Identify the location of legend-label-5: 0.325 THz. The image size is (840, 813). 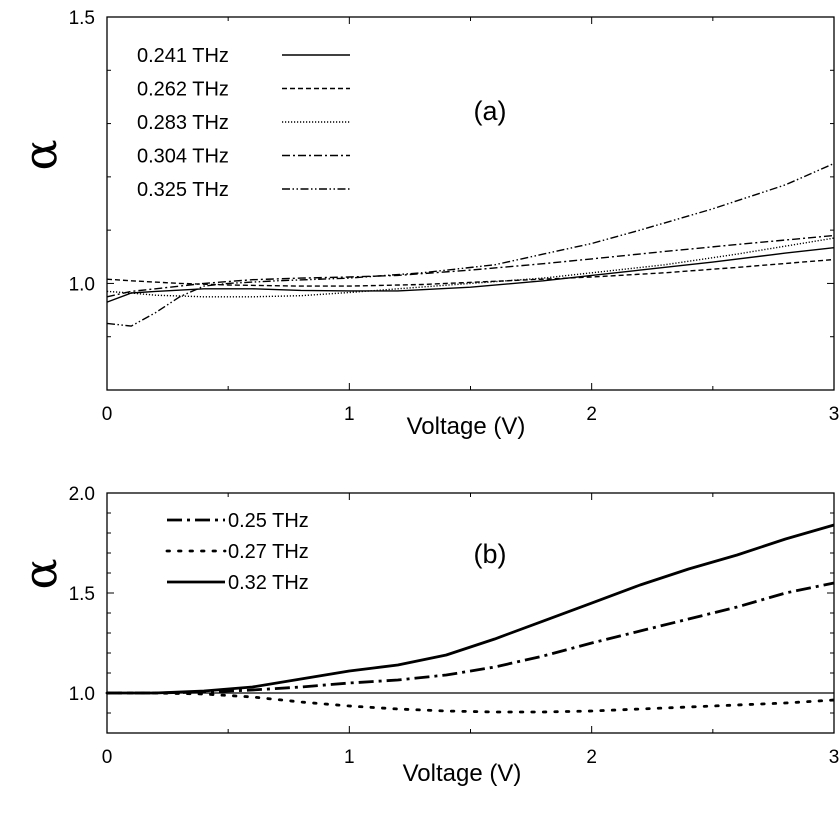
(183, 190).